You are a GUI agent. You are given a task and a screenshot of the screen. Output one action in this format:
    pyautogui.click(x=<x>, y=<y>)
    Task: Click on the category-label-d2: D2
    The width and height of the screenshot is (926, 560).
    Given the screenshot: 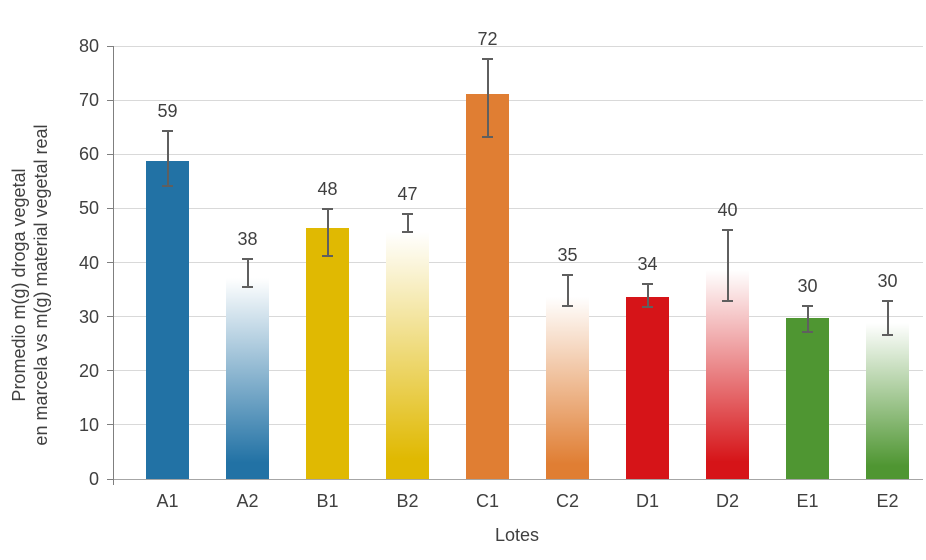 What is the action you would take?
    pyautogui.click(x=727, y=501)
    